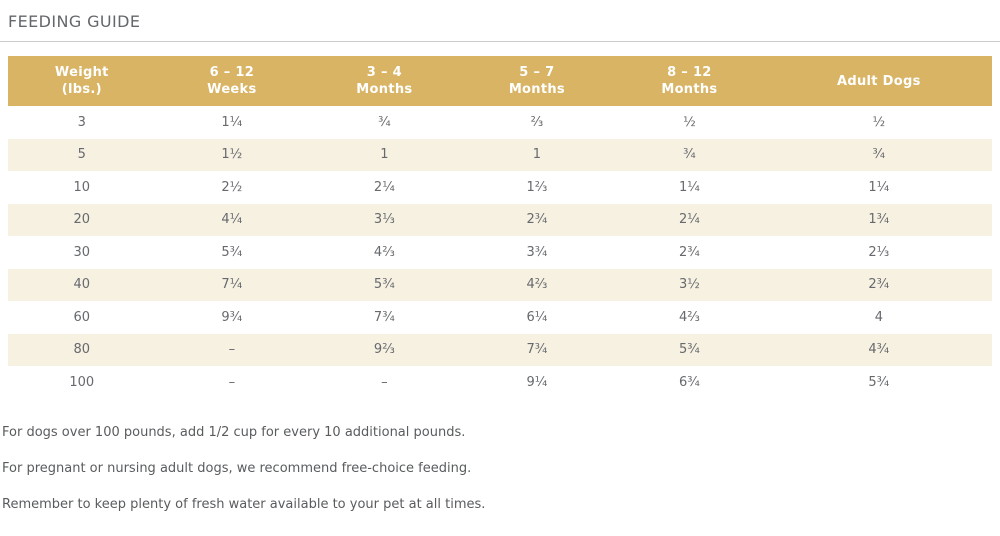 This screenshot has width=1000, height=536. I want to click on table-row: 20 4¼ 3⅓ 2¾ 2¼ 1¾, so click(500, 219).